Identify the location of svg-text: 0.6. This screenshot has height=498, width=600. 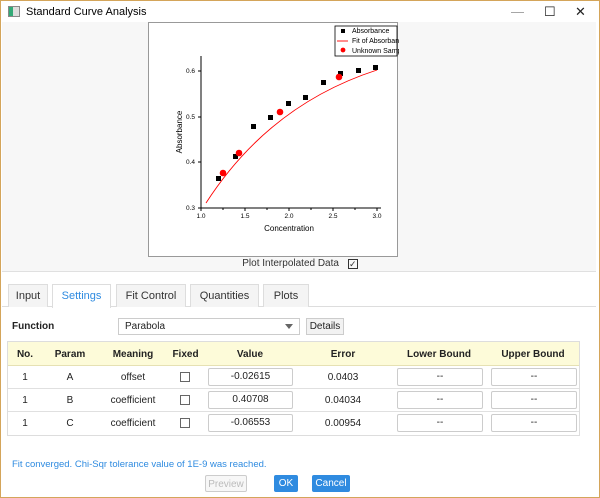
(190, 71).